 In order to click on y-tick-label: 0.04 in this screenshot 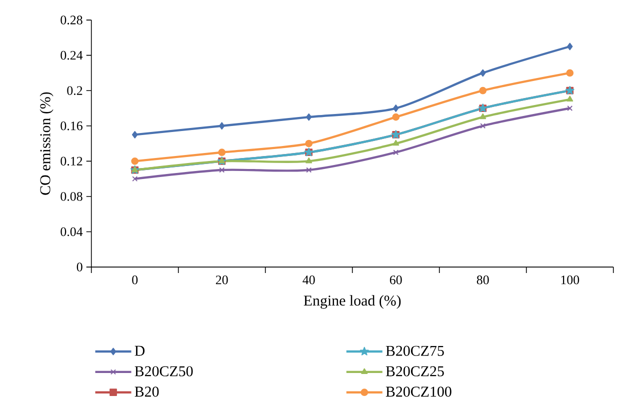, I will do `click(71, 231)`.